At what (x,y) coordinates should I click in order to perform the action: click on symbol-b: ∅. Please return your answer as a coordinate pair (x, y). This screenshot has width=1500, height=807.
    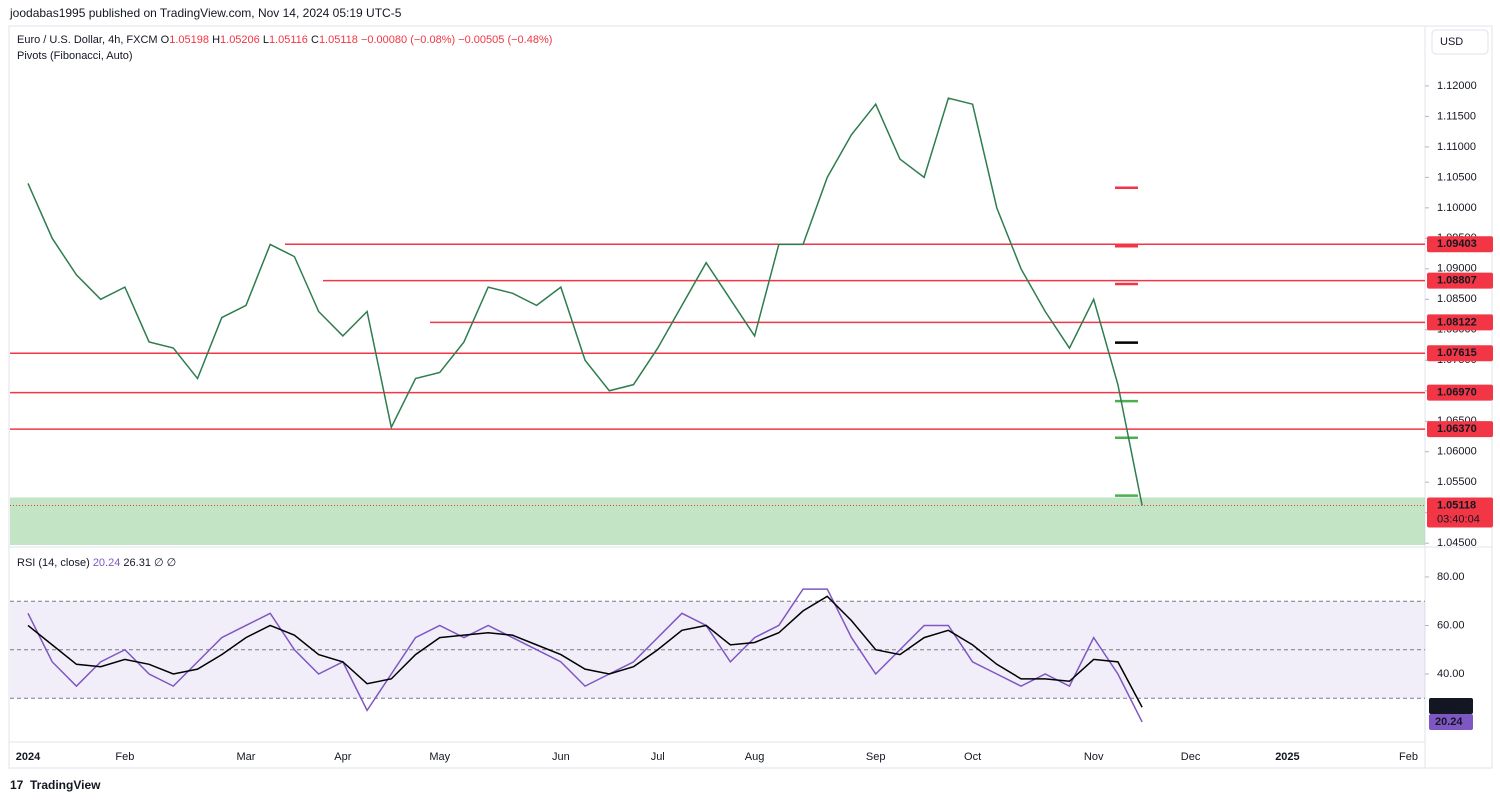
    Looking at the image, I should click on (172, 563).